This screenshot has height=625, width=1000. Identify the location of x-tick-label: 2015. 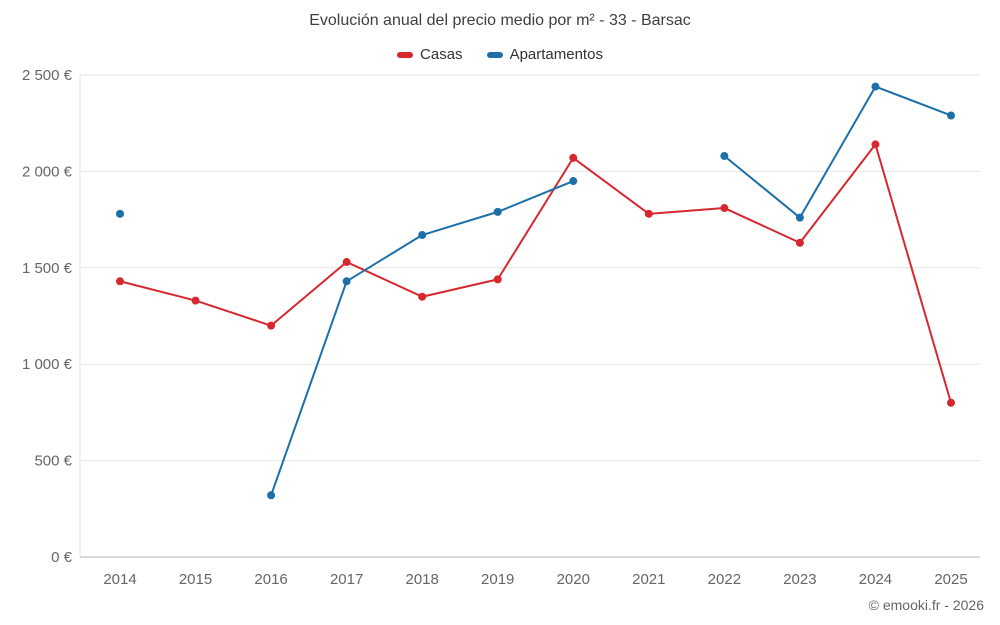
(195, 579).